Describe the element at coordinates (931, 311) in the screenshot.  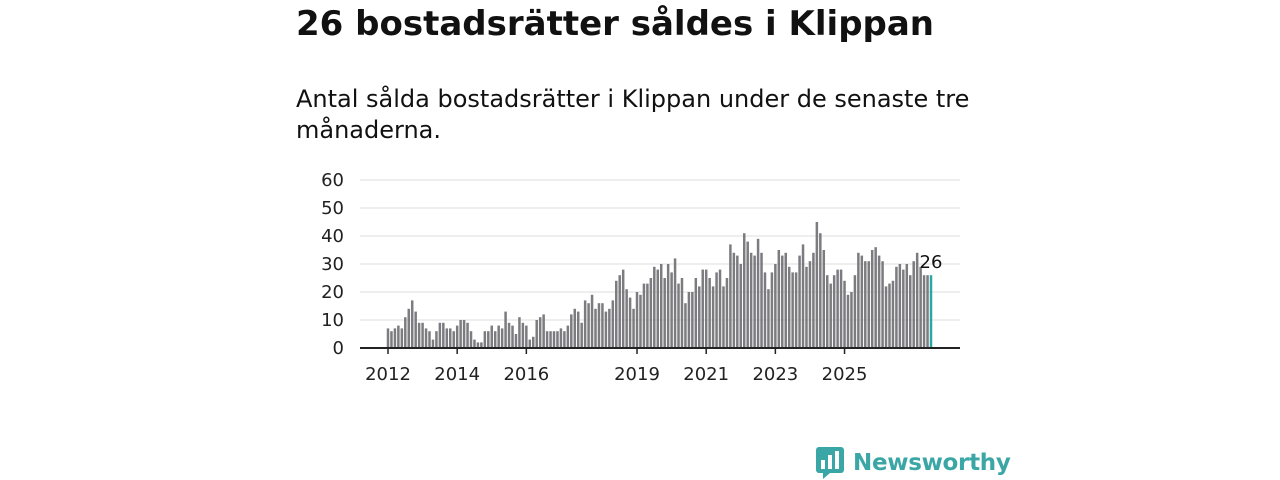
I see `bar-latest` at that location.